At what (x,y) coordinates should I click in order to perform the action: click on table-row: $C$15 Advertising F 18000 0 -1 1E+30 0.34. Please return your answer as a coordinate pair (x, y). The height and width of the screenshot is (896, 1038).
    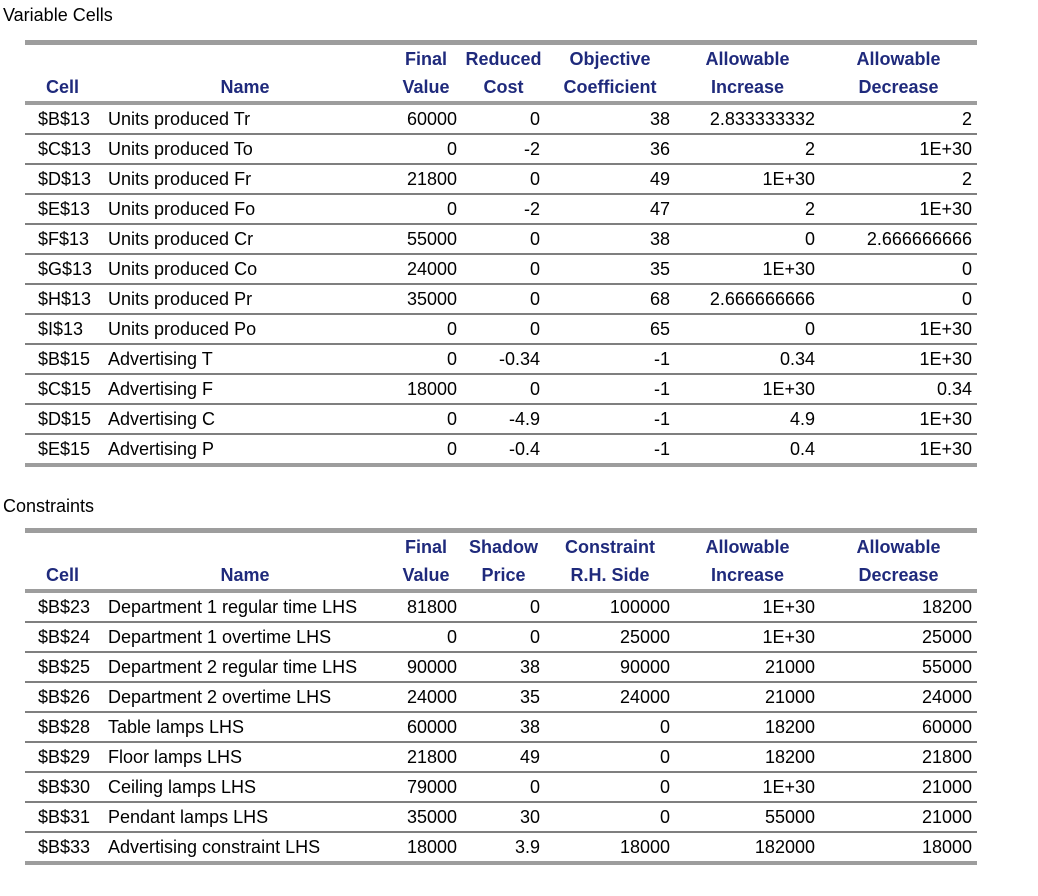
    Looking at the image, I should click on (501, 389).